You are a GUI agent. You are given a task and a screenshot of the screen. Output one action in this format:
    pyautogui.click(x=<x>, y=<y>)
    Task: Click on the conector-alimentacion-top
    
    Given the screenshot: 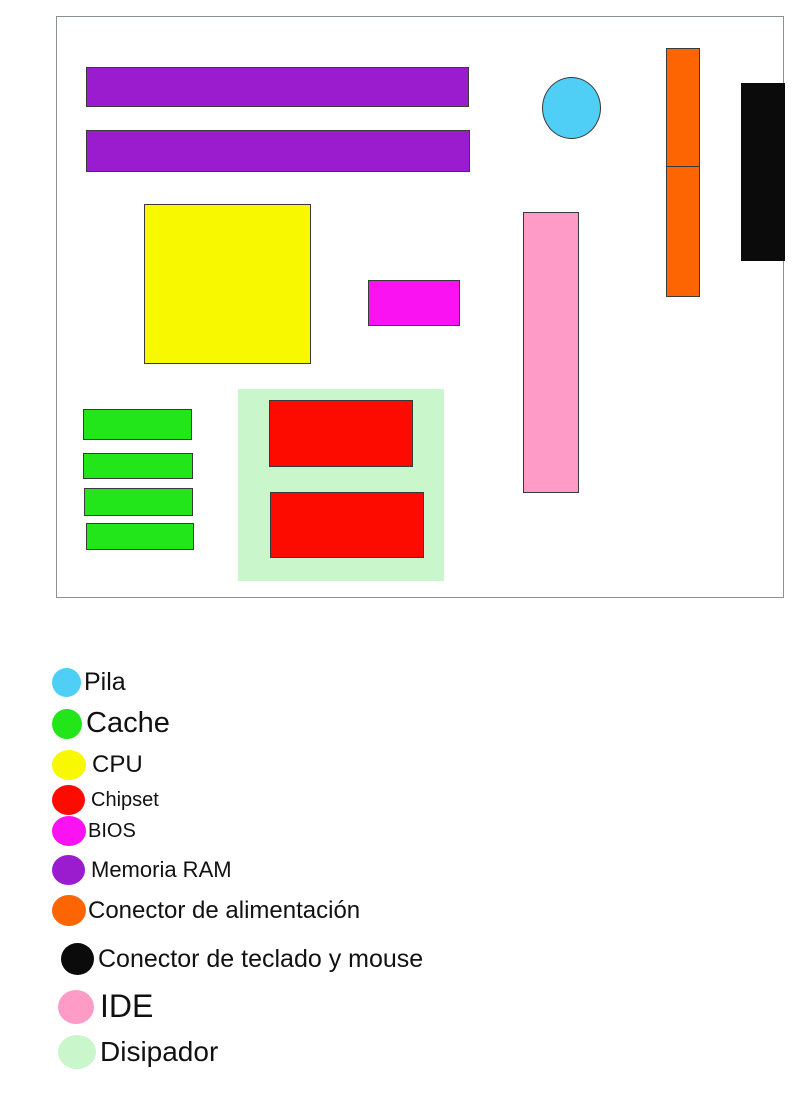 What is the action you would take?
    pyautogui.click(x=683, y=107)
    